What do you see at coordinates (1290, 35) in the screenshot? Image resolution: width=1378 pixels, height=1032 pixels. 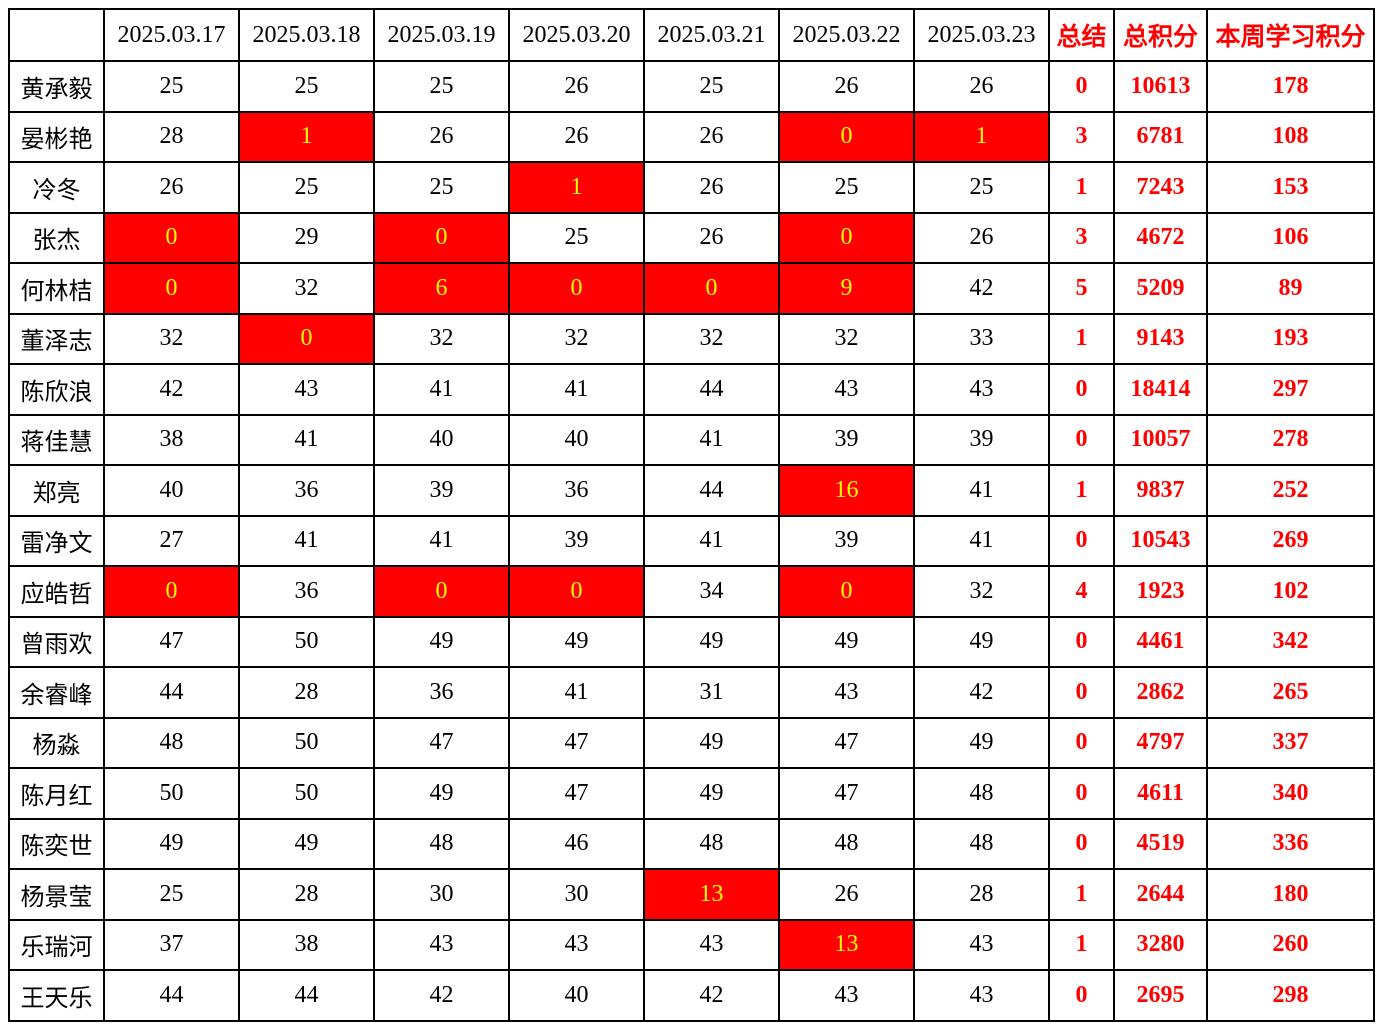 I see `header-week-study-points: 本周学习积分` at bounding box center [1290, 35].